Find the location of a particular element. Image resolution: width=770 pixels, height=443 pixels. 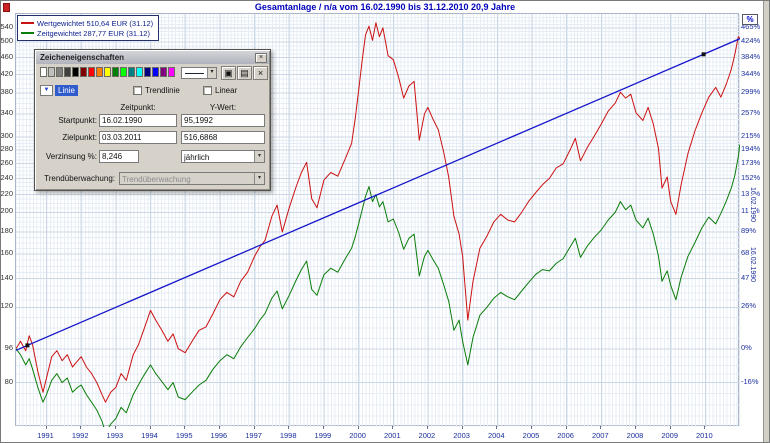

trend-monitor-select: Trendüberwachung ▾ is located at coordinates (192, 178).